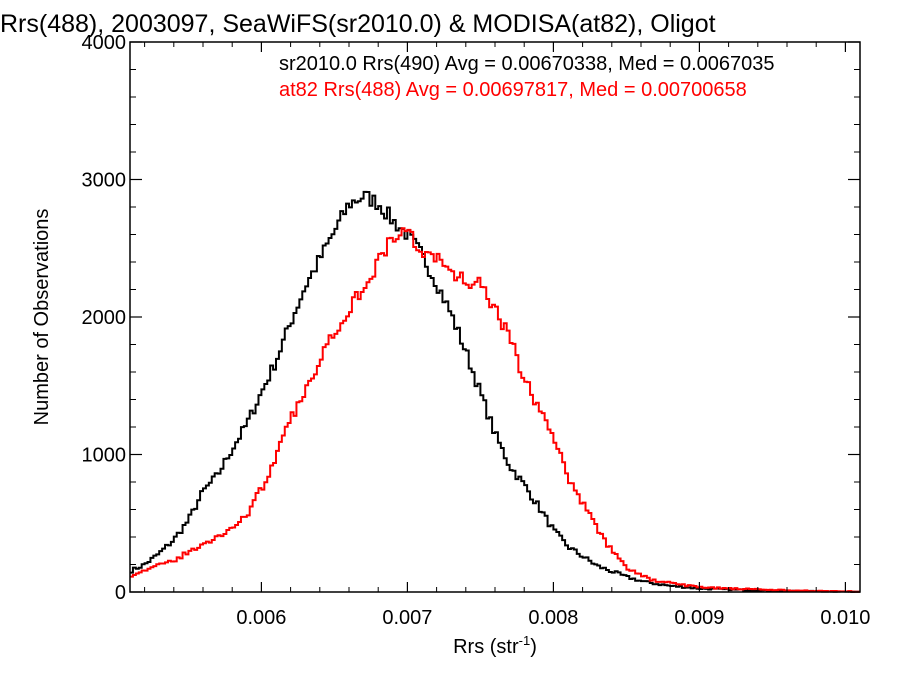  Describe the element at coordinates (553, 618) in the screenshot. I see `x-tick-label: 0.008` at that location.